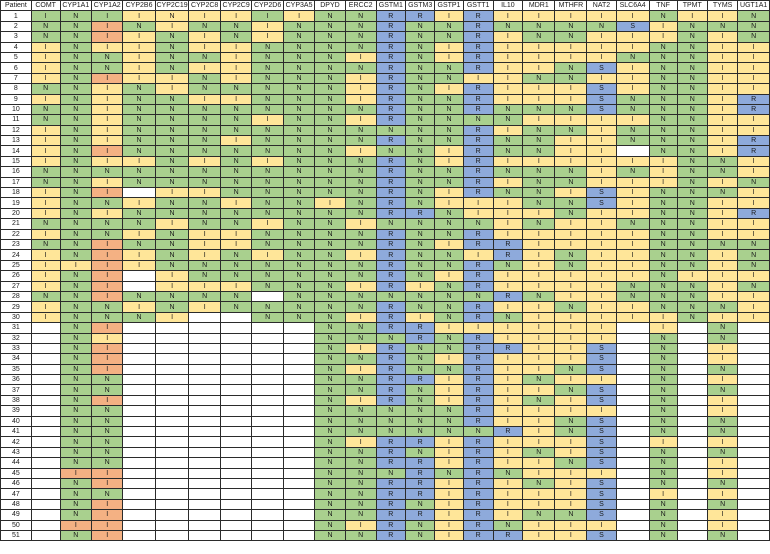 This screenshot has width=770, height=554. I want to click on column-header: TPMT, so click(692, 6).